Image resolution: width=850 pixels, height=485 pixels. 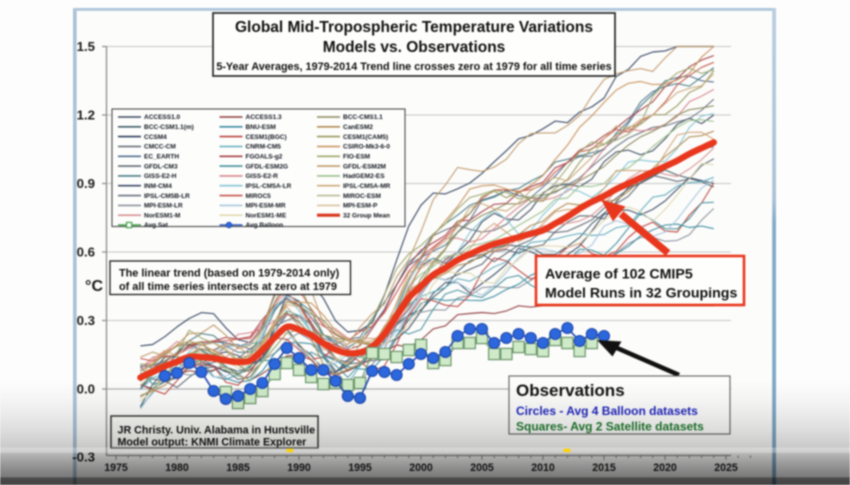 I want to click on svg-text: BNU-ESM, so click(x=261, y=127).